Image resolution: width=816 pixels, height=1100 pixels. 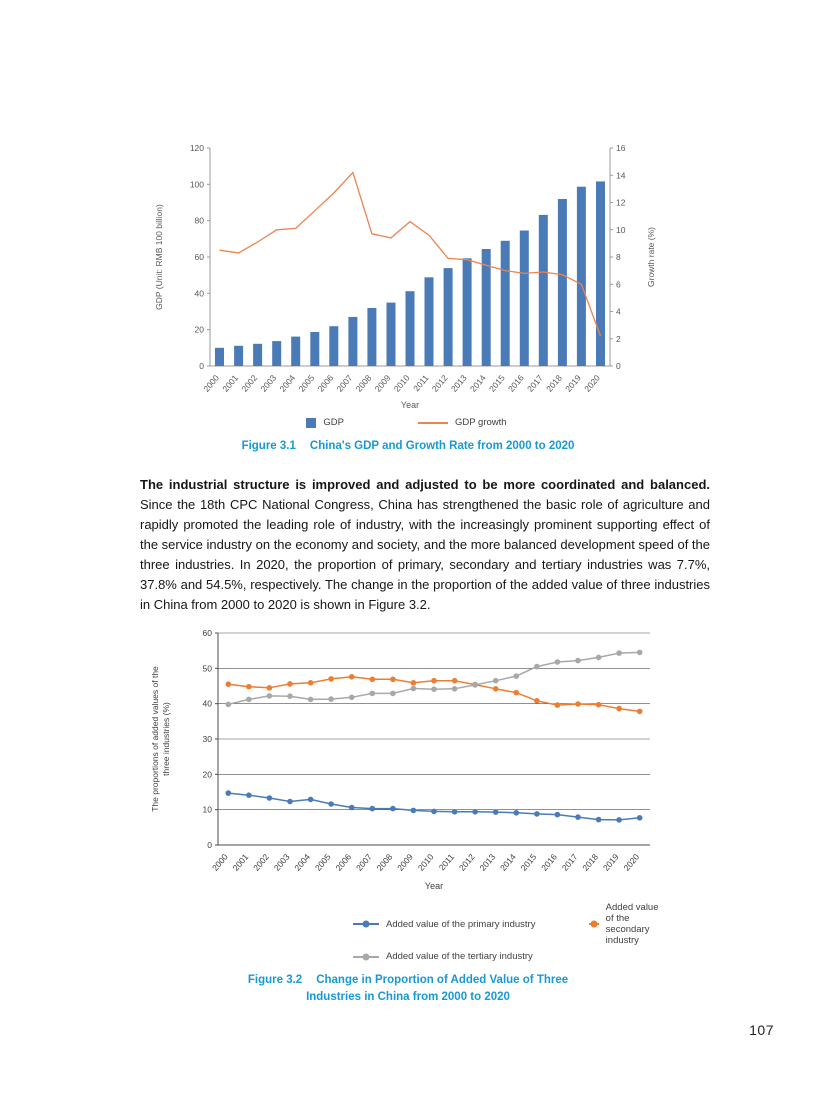 I want to click on legend-label: Added value of the primary industry, so click(x=461, y=924).